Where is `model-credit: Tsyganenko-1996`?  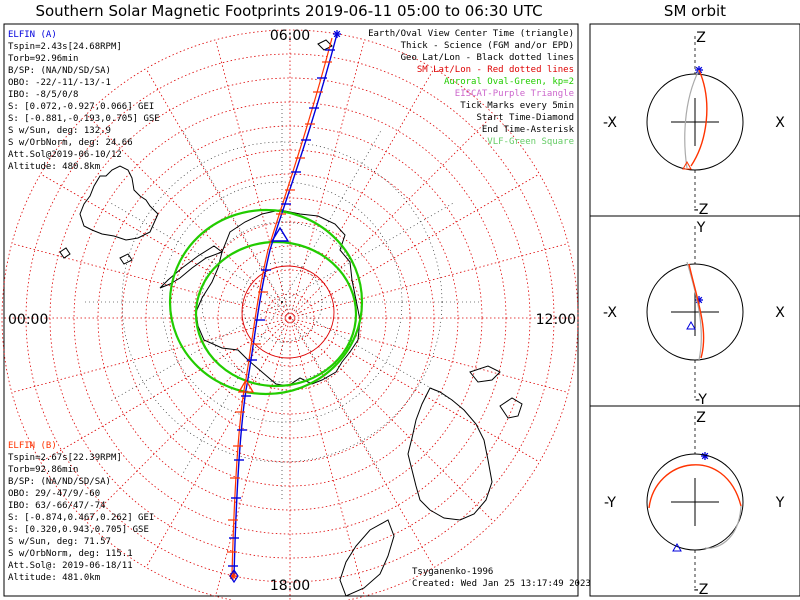
model-credit: Tsyganenko-1996 is located at coordinates (452, 572).